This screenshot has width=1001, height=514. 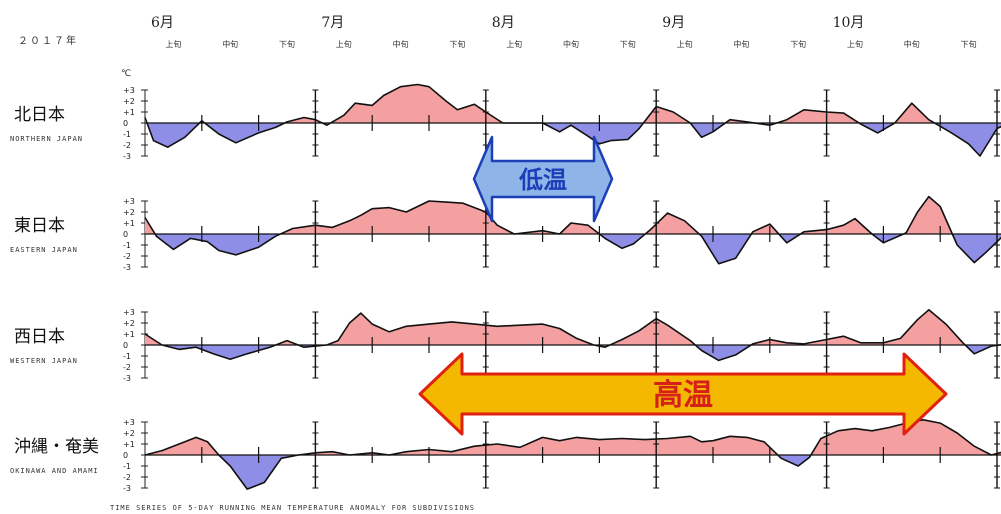 What do you see at coordinates (126, 74) in the screenshot?
I see `unit-label: ℃` at bounding box center [126, 74].